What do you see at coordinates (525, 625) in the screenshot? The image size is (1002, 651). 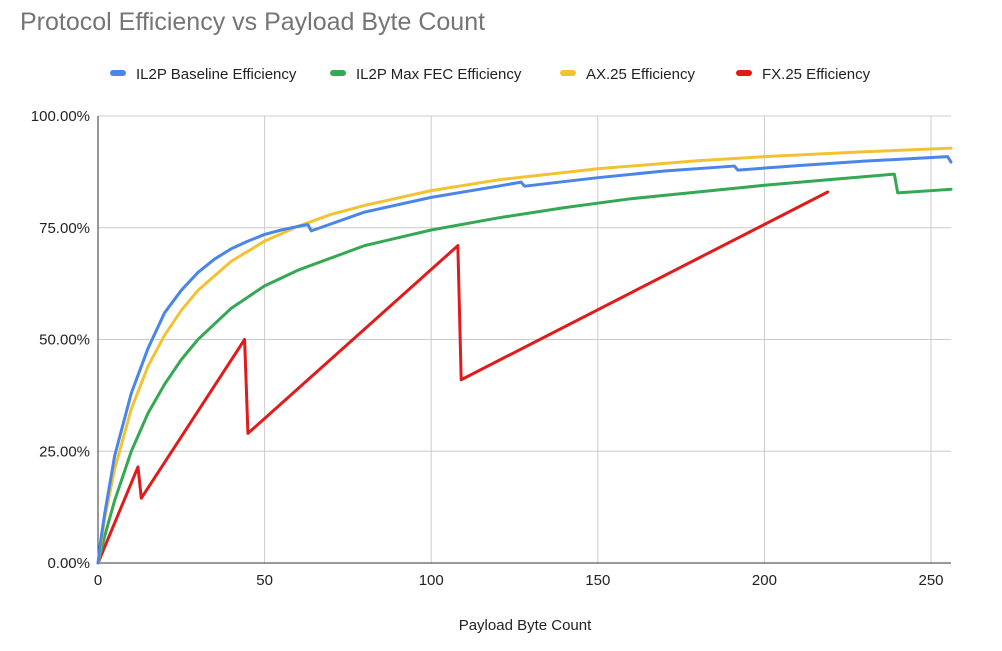 I see `x-axis-title: Payload Byte Count` at bounding box center [525, 625].